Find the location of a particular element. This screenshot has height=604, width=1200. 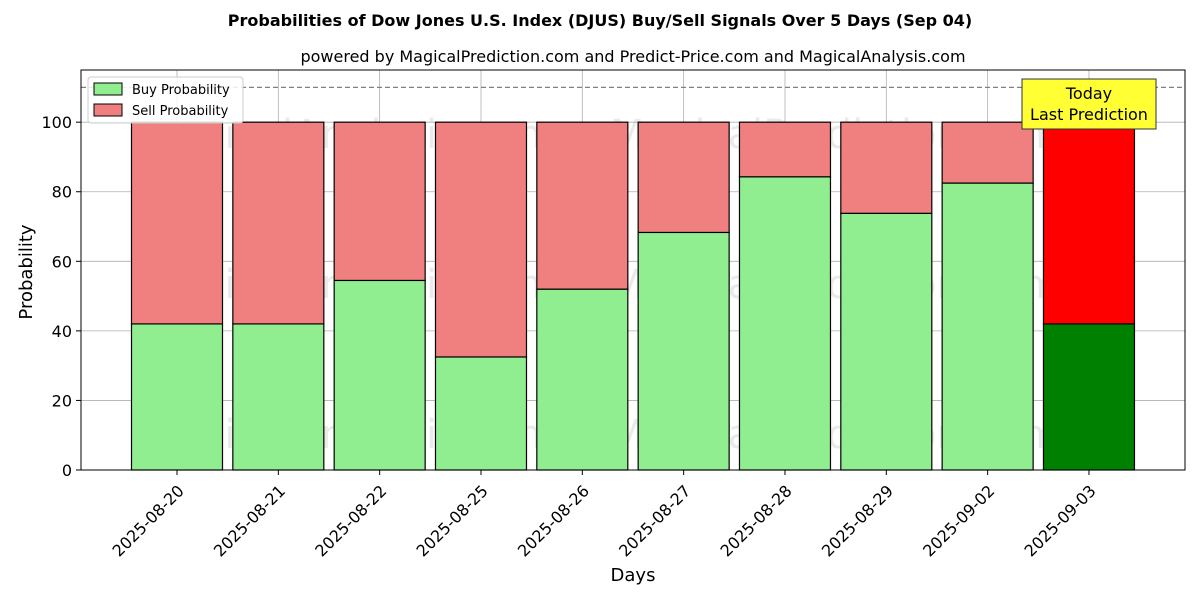

x-tick-label: 2025-09-02 is located at coordinates (958, 520).